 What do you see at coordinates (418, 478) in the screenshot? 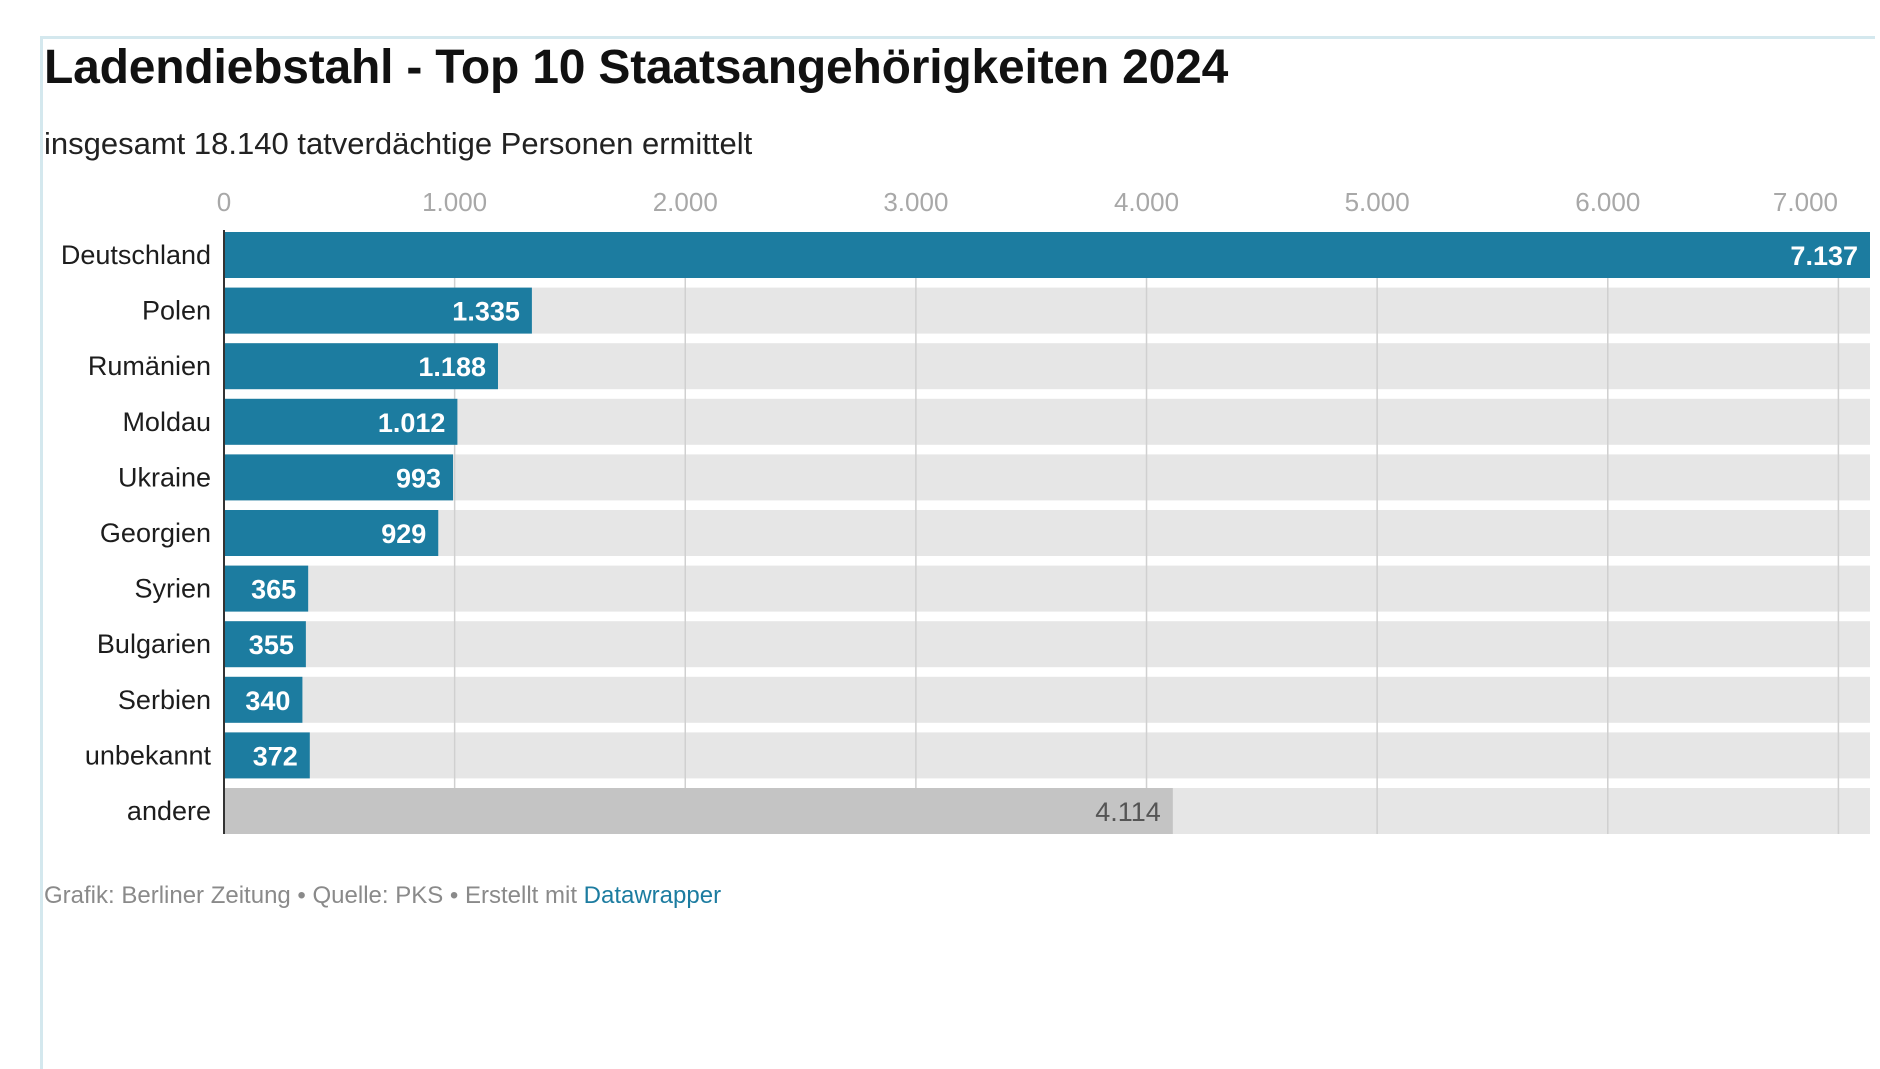
I see `value-label: 993` at bounding box center [418, 478].